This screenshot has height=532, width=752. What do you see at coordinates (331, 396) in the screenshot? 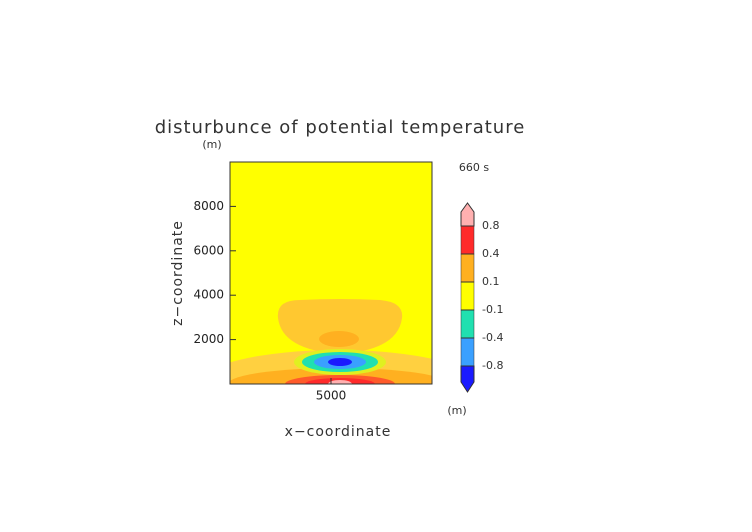
I see `x-tick-label: 5000` at bounding box center [331, 396].